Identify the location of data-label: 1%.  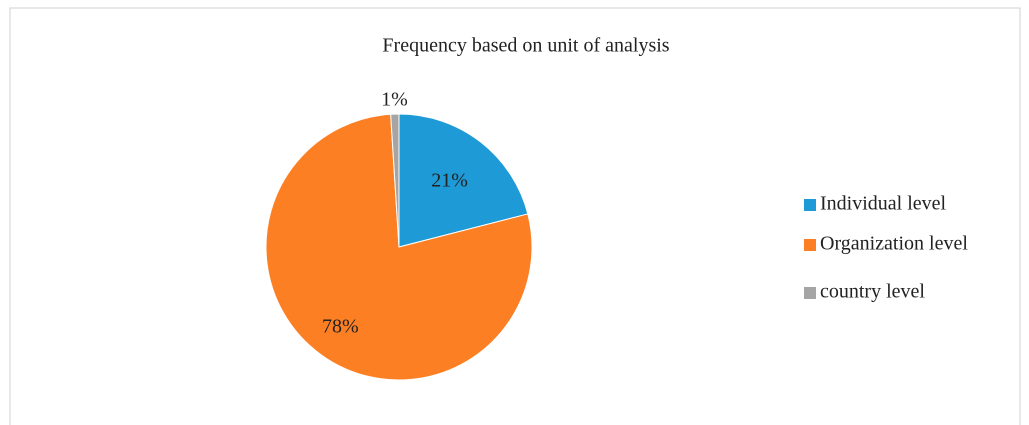
(394, 99).